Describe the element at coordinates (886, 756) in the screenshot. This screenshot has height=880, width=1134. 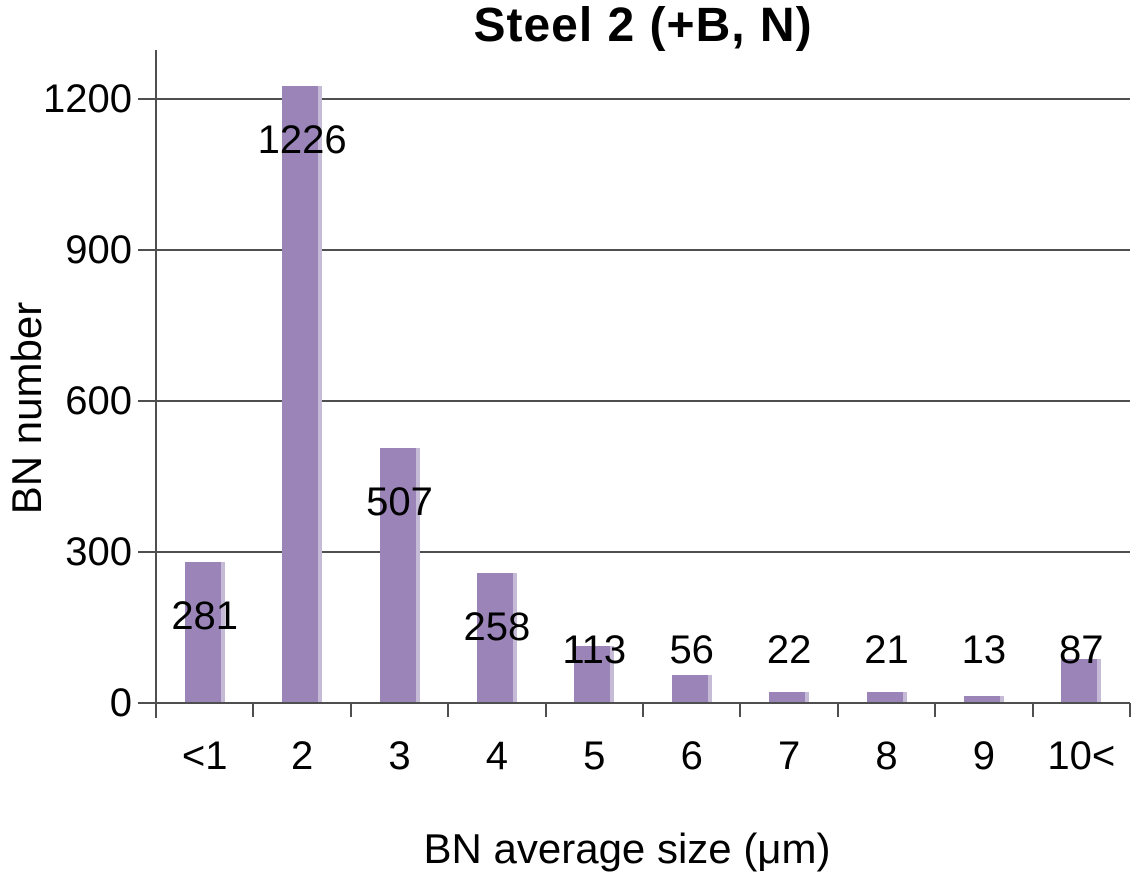
I see `x-tick-label: 8` at that location.